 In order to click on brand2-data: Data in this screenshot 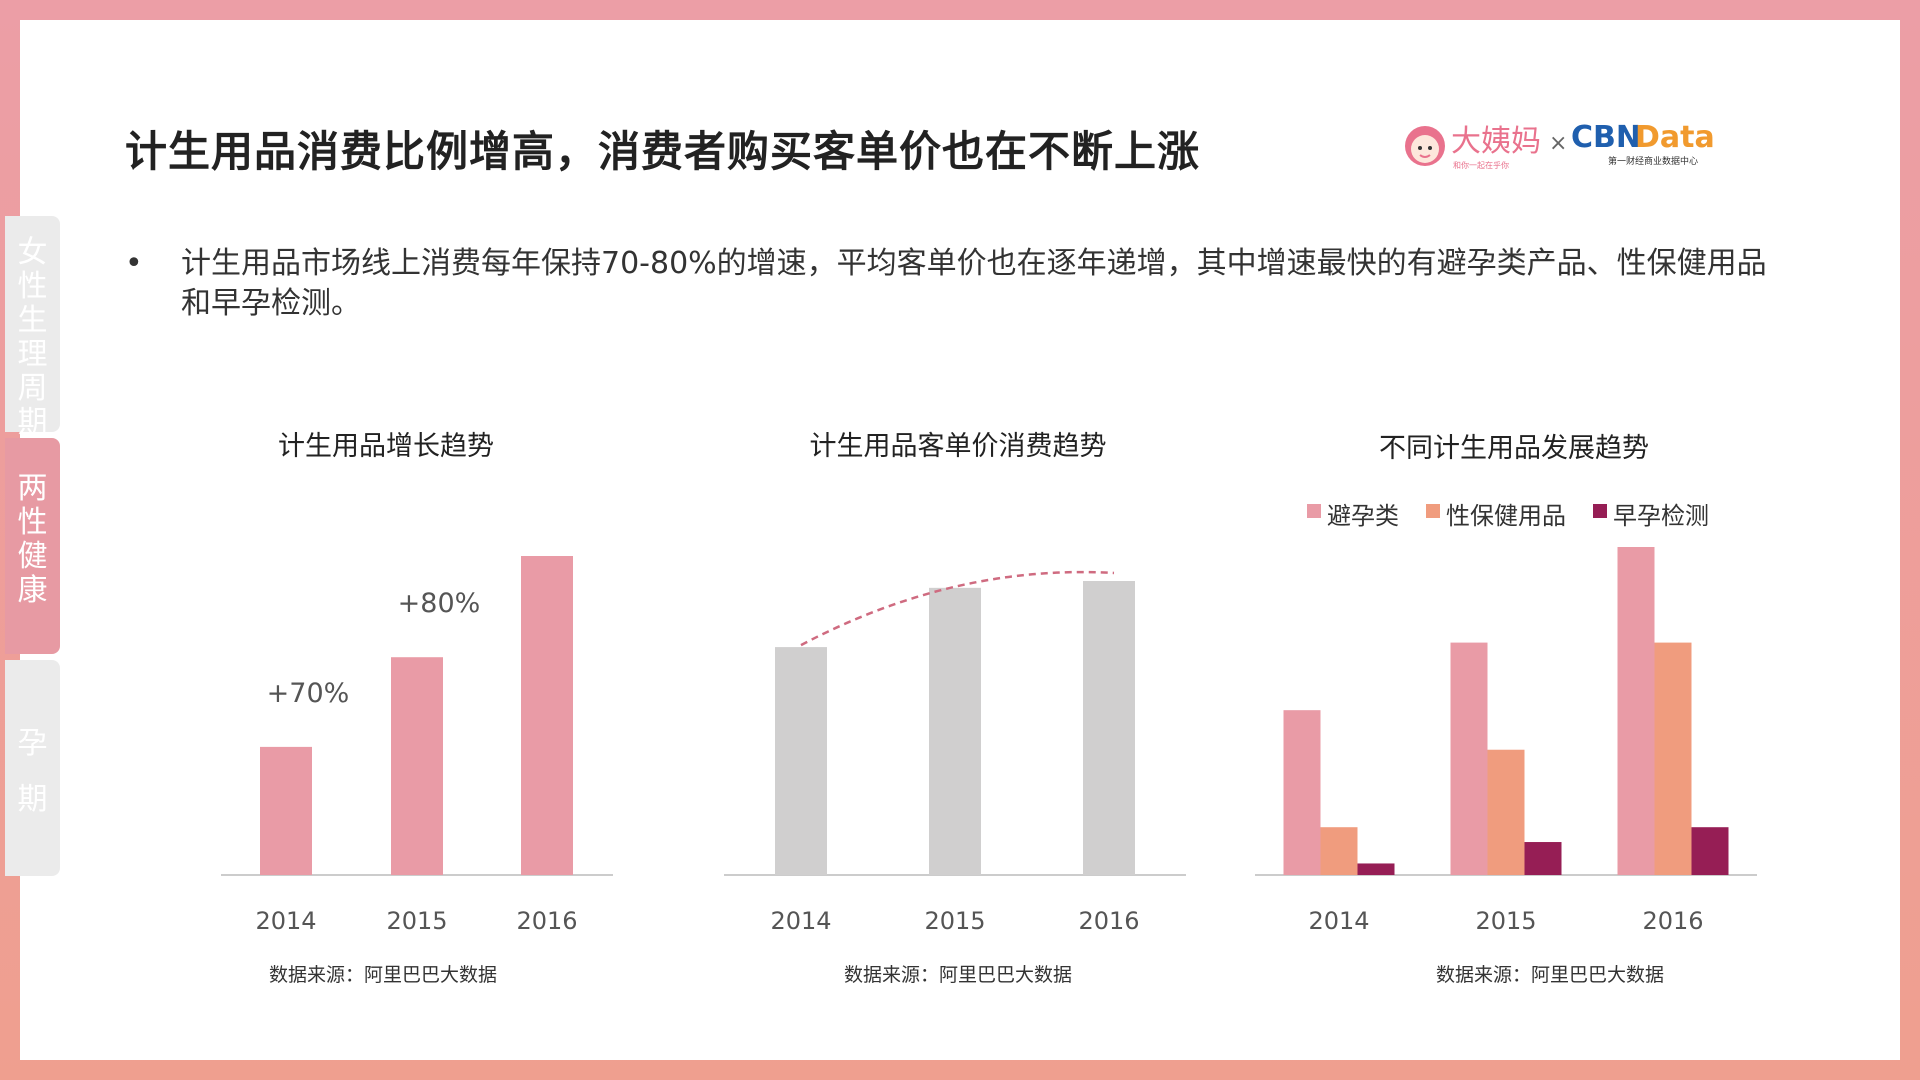, I will do `click(1675, 137)`.